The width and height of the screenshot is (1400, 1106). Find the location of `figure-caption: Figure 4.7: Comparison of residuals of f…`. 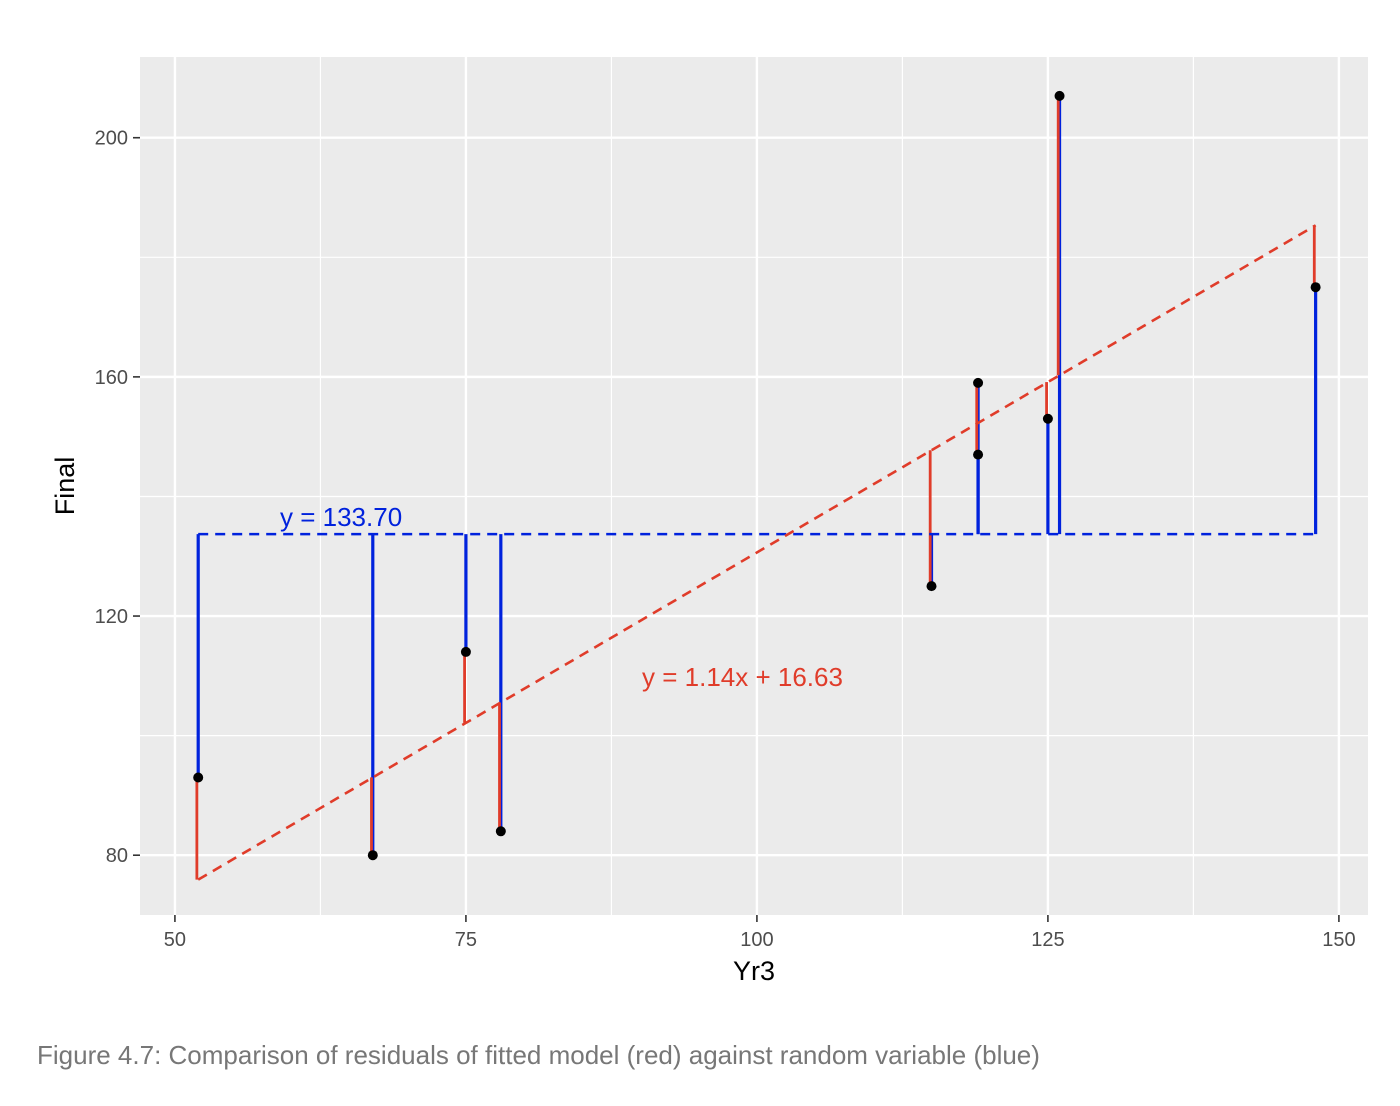

figure-caption: Figure 4.7: Comparison of residuals of f… is located at coordinates (538, 1055).